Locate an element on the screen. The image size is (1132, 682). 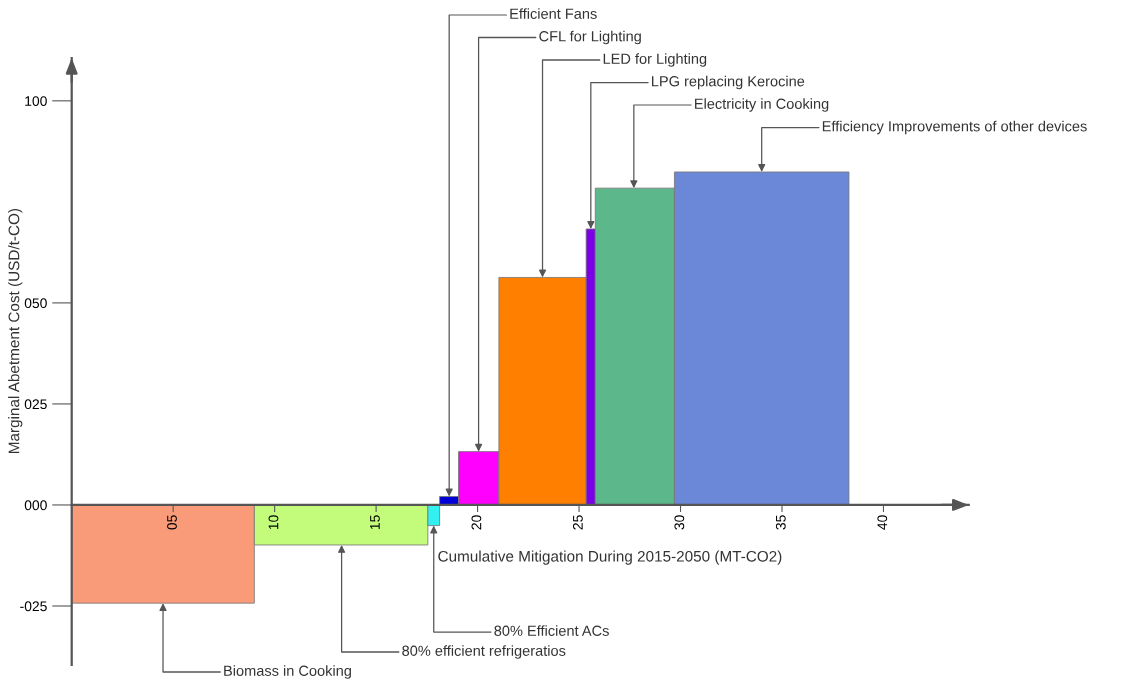
y-tick-label: 000 is located at coordinates (35, 505).